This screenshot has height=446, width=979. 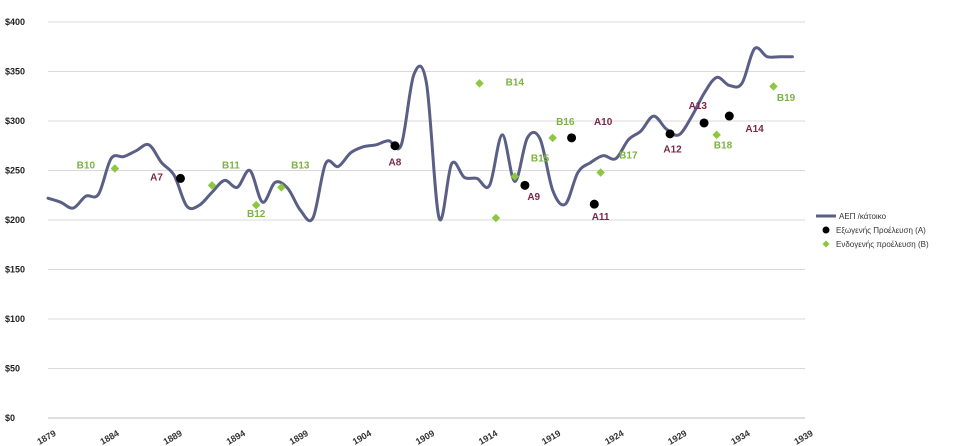 What do you see at coordinates (552, 138) in the screenshot?
I see `marker-b16` at bounding box center [552, 138].